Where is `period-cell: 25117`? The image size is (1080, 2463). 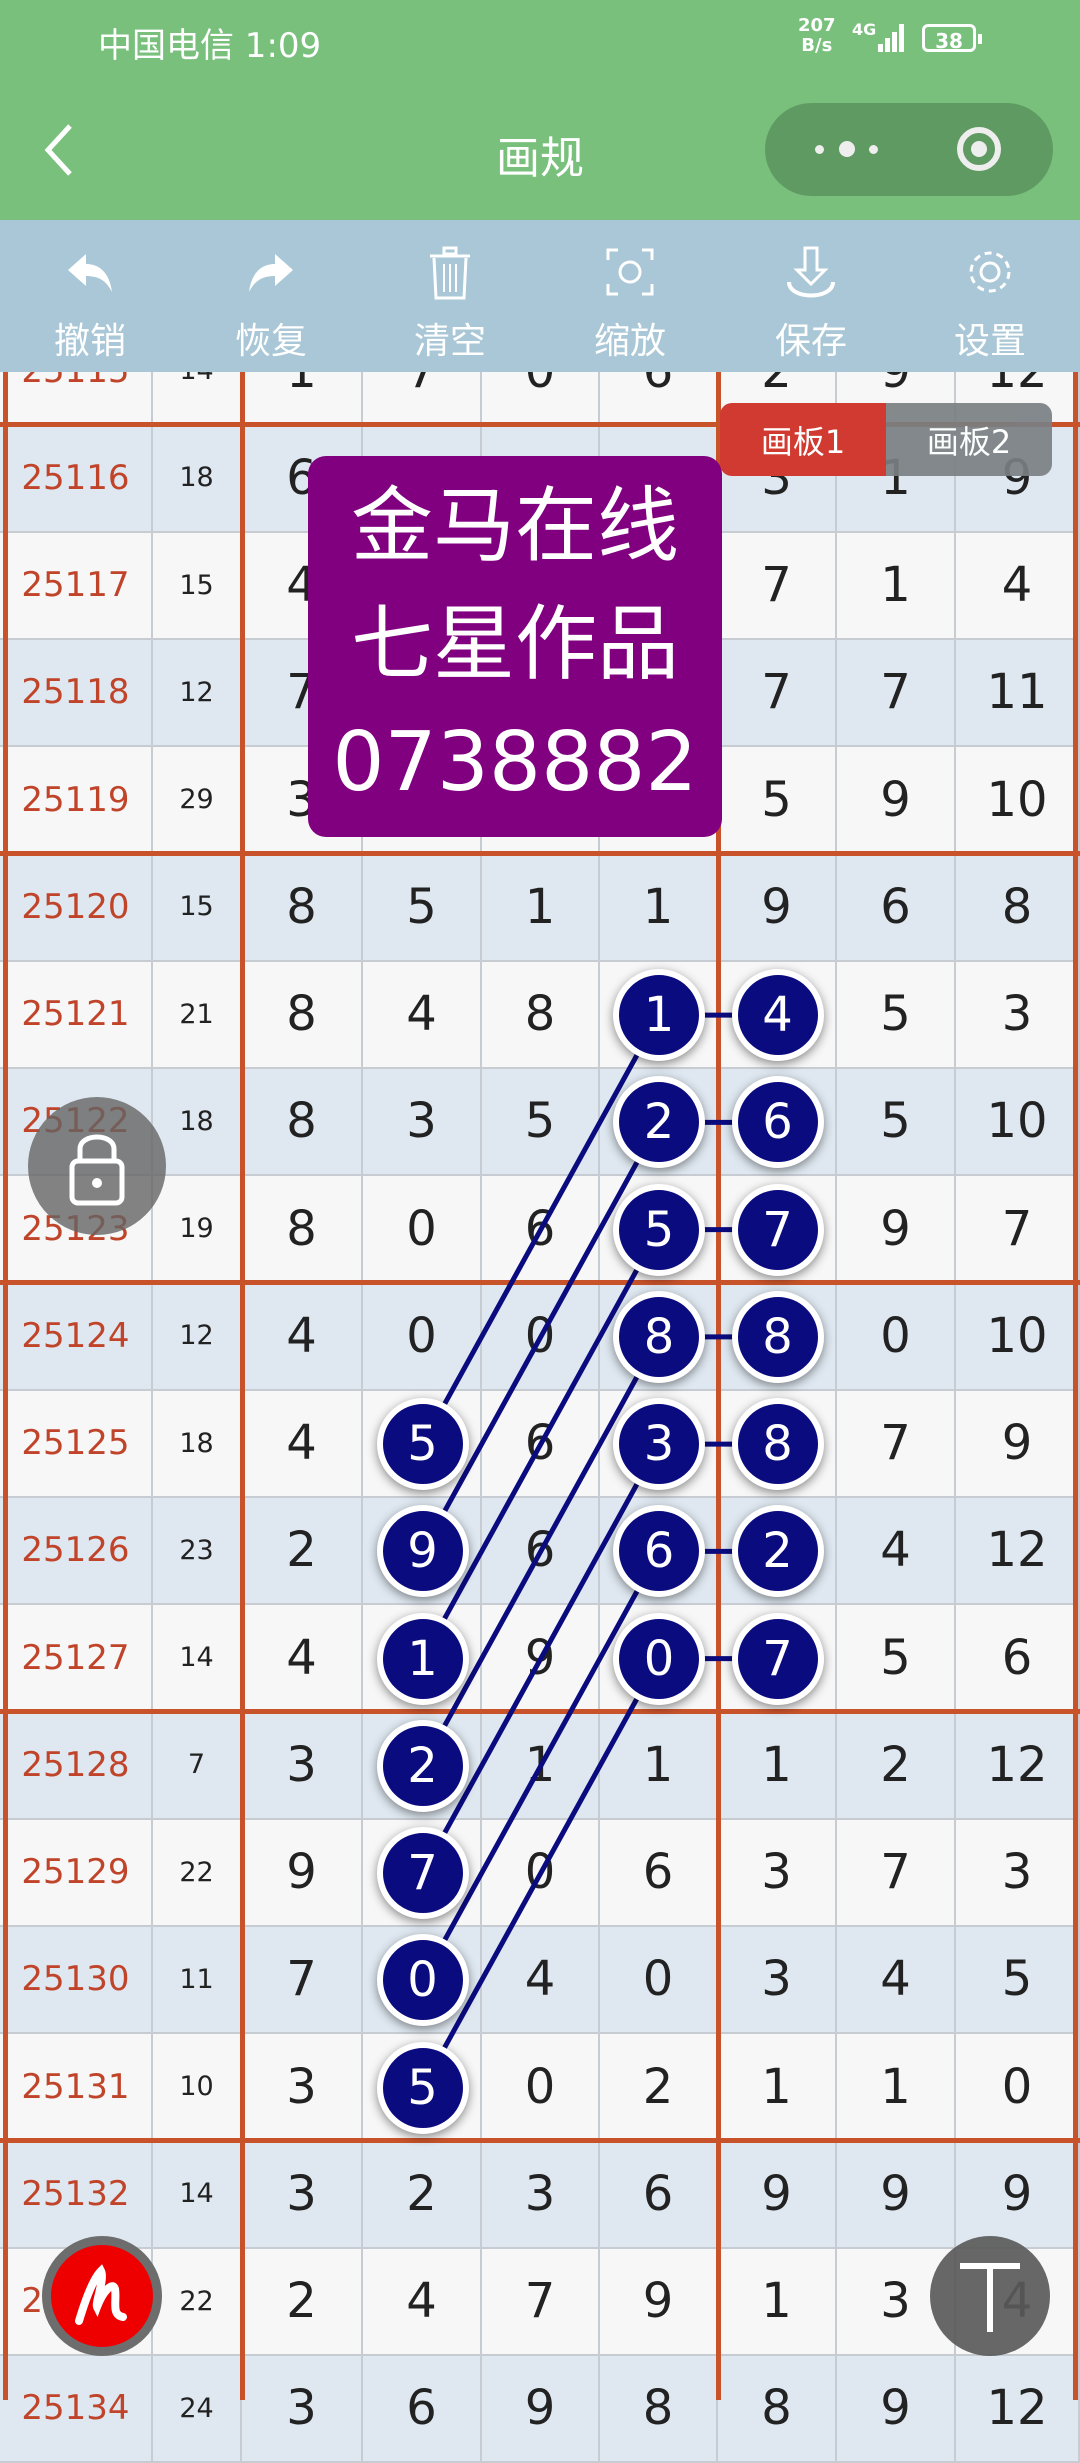 period-cell: 25117 is located at coordinates (76, 586).